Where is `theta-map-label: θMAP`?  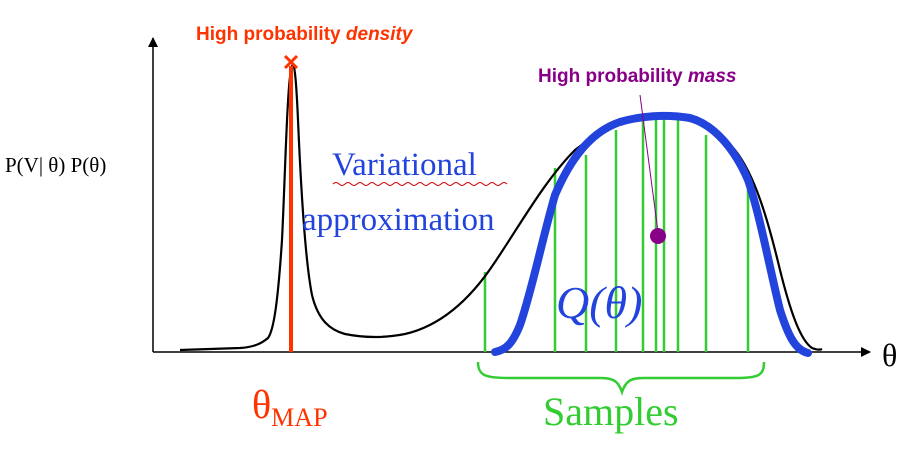
theta-map-label: θMAP is located at coordinates (290, 407).